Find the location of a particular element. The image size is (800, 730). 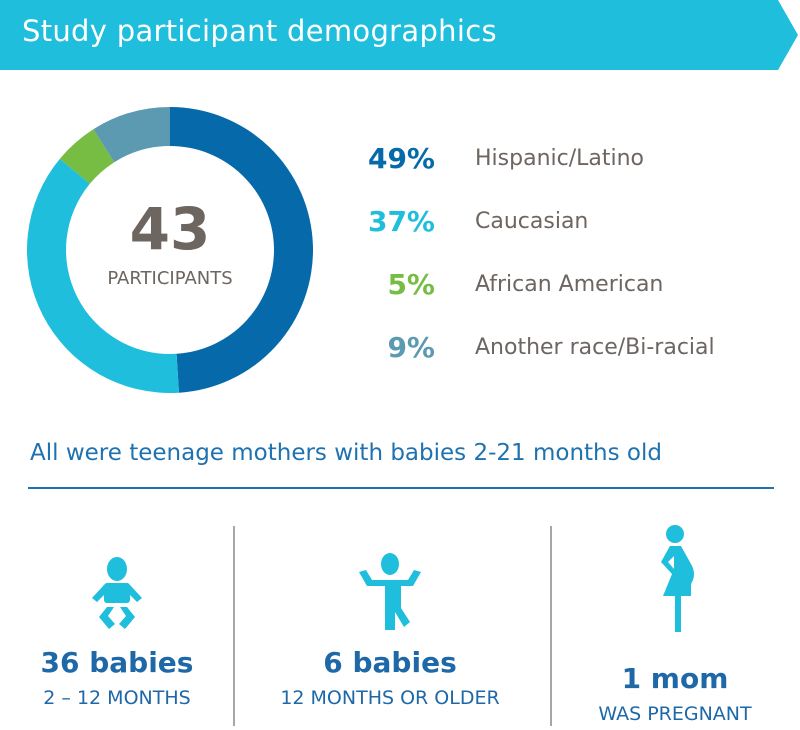

stat-label: WAS PREGNANT is located at coordinates (675, 714).